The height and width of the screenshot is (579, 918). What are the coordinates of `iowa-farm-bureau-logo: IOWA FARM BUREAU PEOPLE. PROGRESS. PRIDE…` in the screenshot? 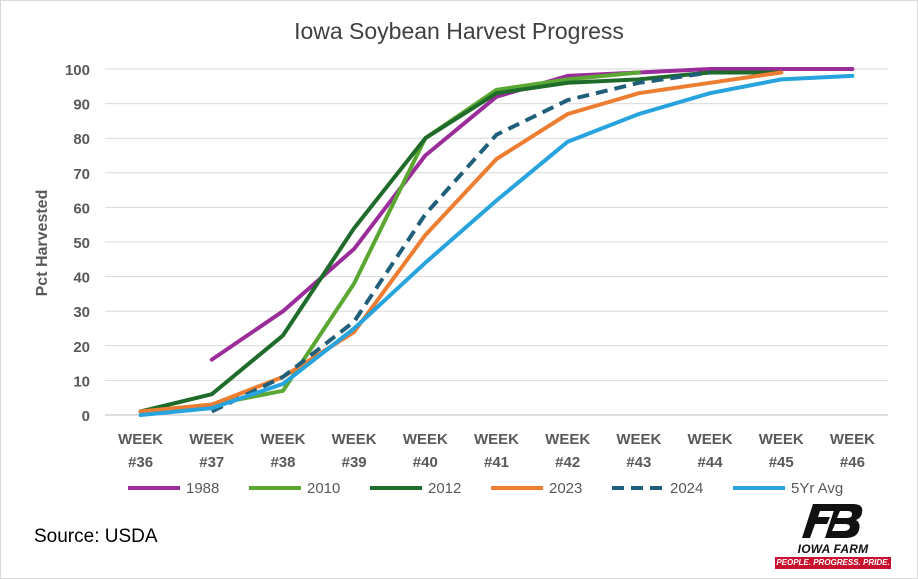 It's located at (833, 536).